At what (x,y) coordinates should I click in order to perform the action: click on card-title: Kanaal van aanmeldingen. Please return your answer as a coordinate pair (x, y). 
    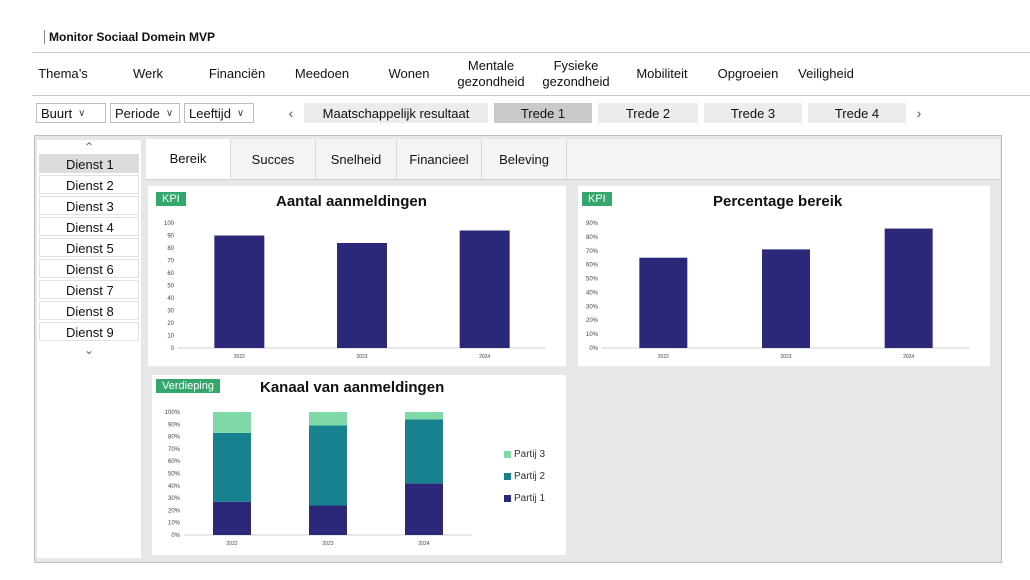
    Looking at the image, I should click on (352, 387).